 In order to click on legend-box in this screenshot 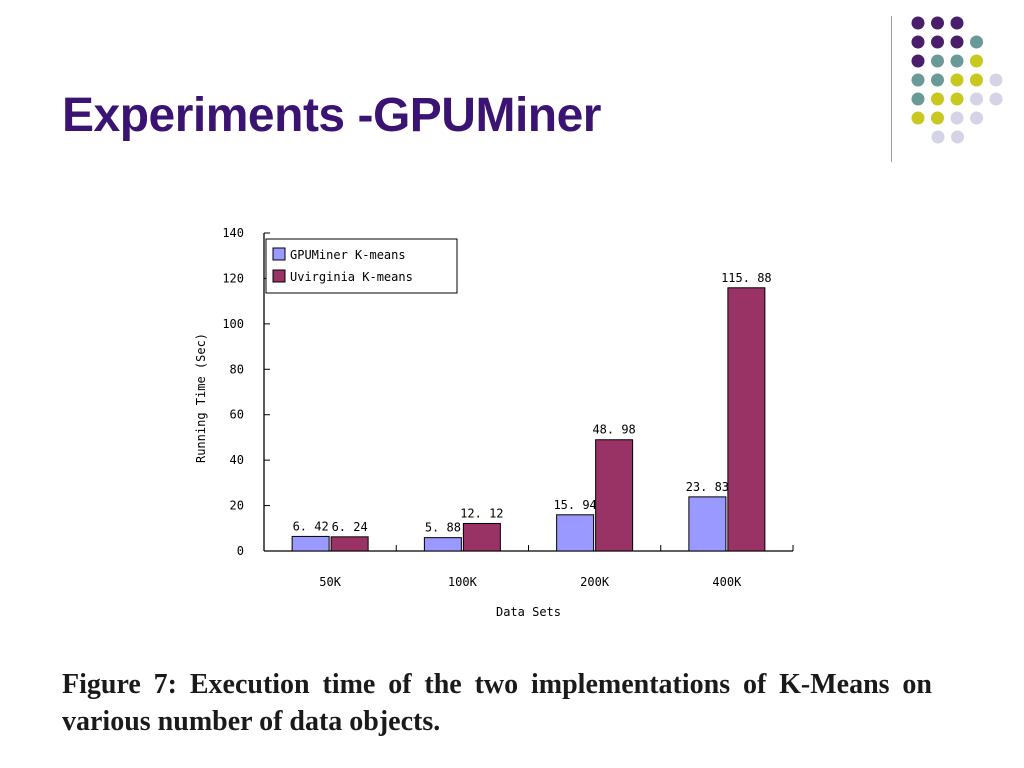, I will do `click(361, 266)`.